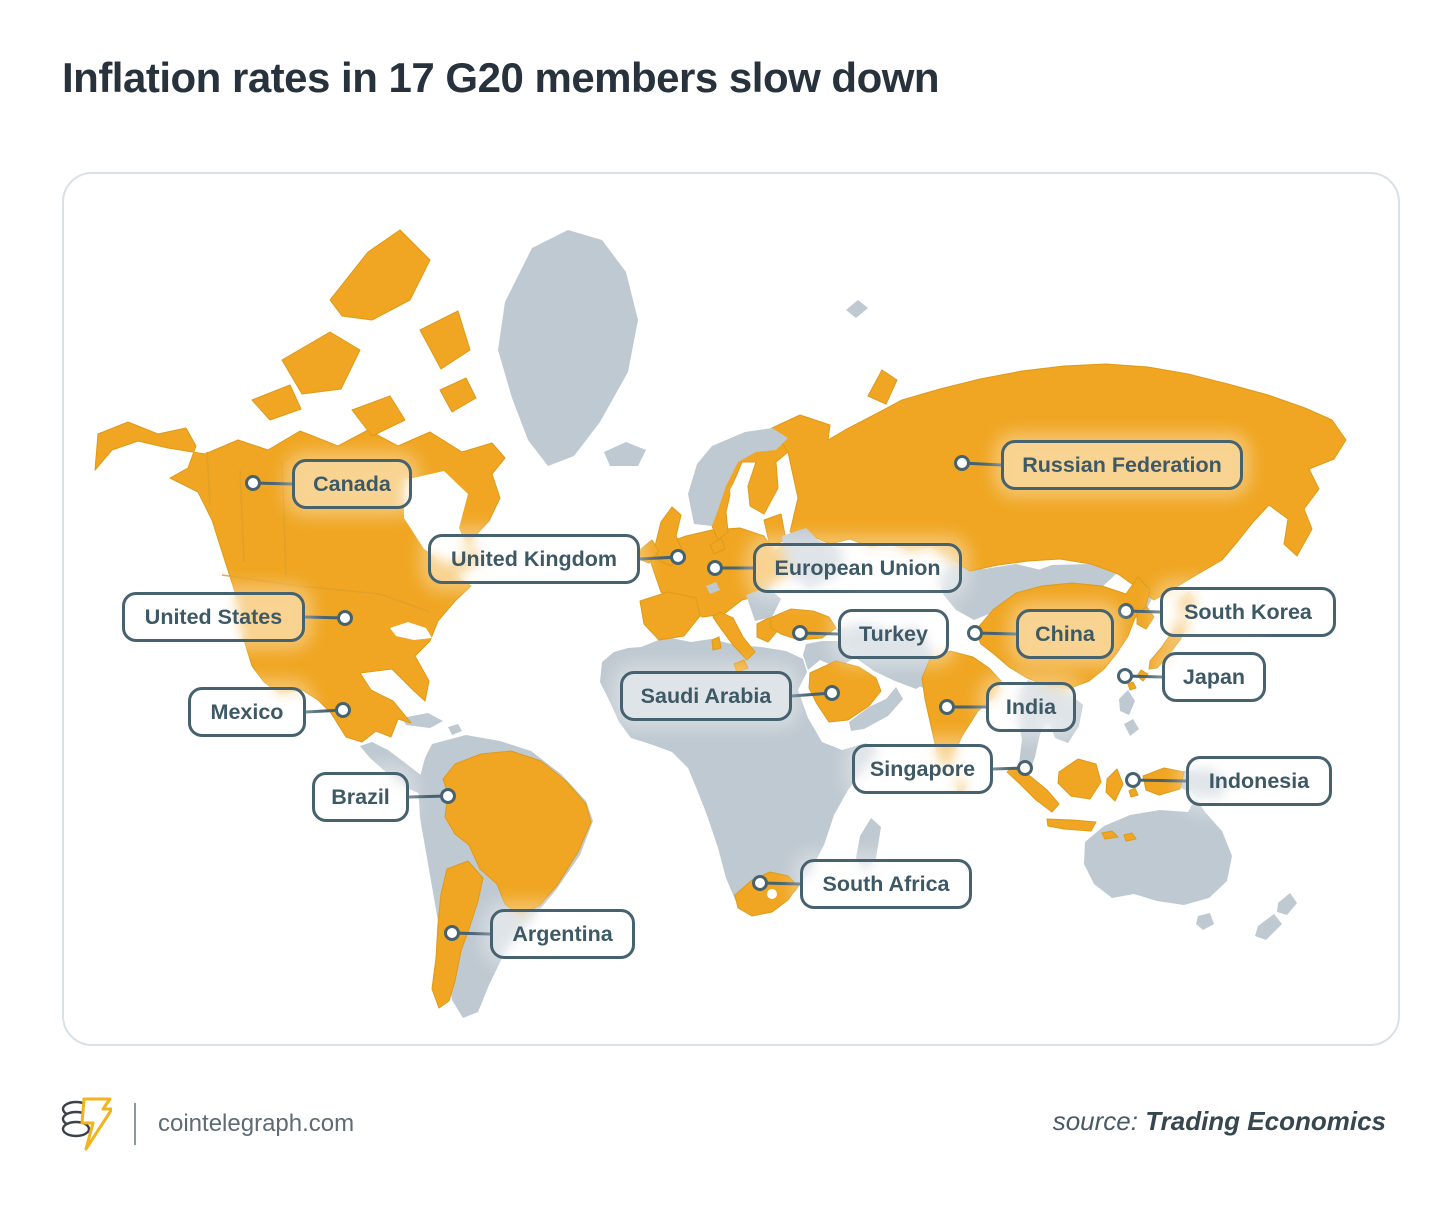 The height and width of the screenshot is (1205, 1450). Describe the element at coordinates (352, 484) in the screenshot. I see `country-label-canada: Canada` at that location.